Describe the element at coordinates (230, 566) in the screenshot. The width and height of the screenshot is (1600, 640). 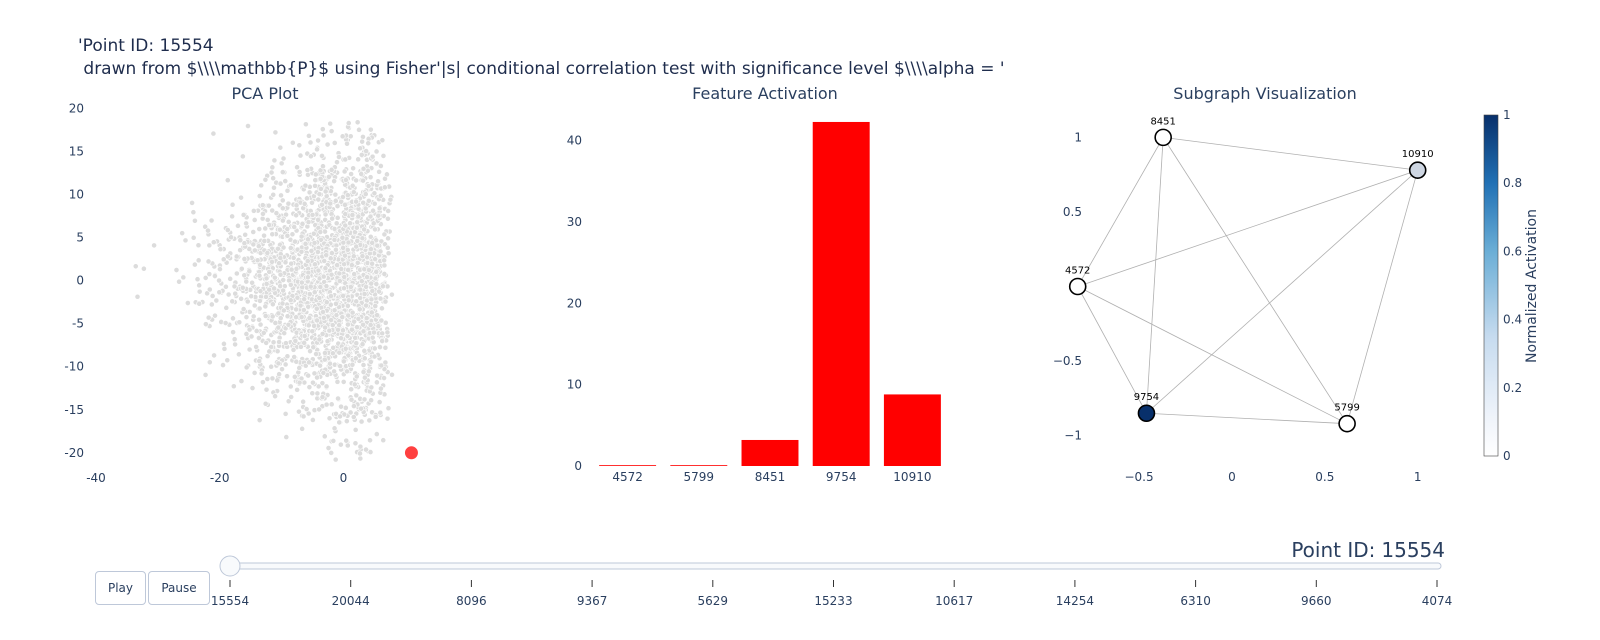
I see `slider-handle` at that location.